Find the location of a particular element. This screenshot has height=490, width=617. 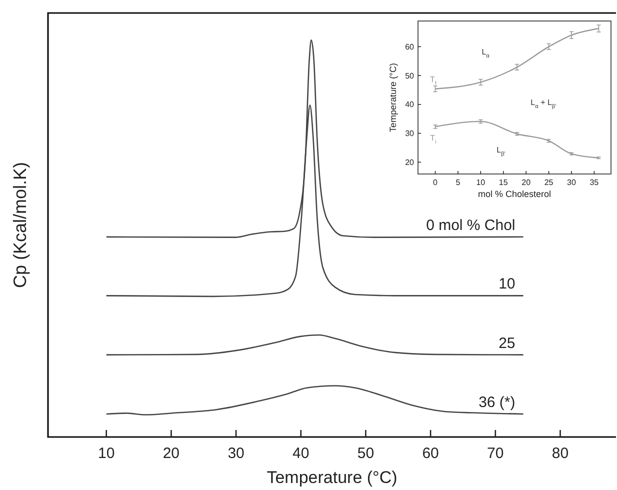

x-axis-title: mol % Cholesterol is located at coordinates (515, 194).